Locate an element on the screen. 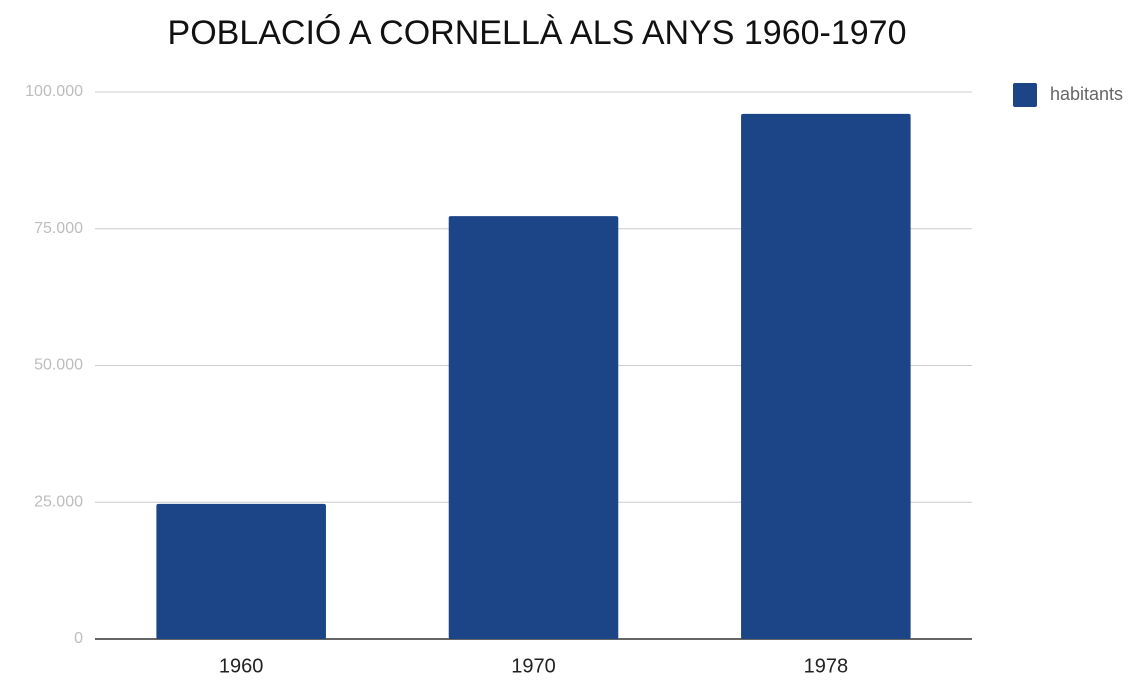  y-tick-label: 25.000 is located at coordinates (58, 501).